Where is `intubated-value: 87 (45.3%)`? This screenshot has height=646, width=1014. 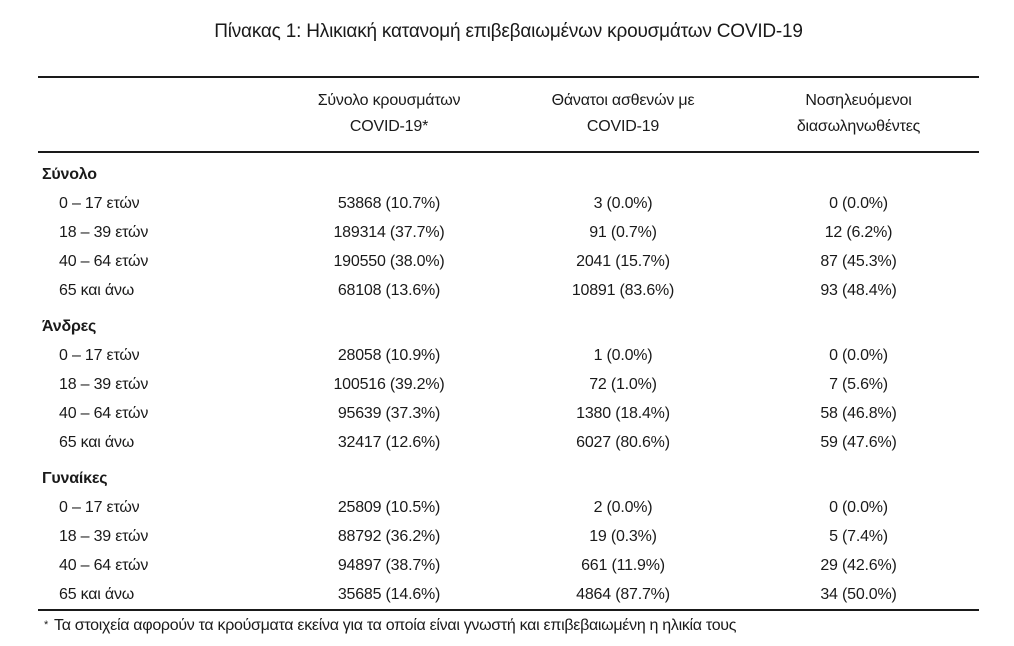 intubated-value: 87 (45.3%) is located at coordinates (858, 261).